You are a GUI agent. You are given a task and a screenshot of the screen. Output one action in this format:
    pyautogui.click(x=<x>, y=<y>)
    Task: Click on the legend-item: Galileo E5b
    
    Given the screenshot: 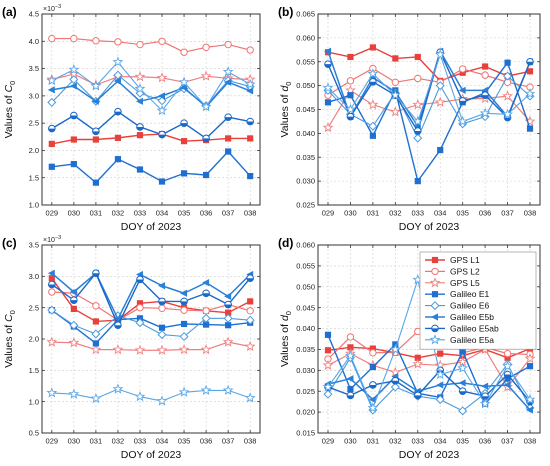 What is the action you would take?
    pyautogui.click(x=459, y=317)
    